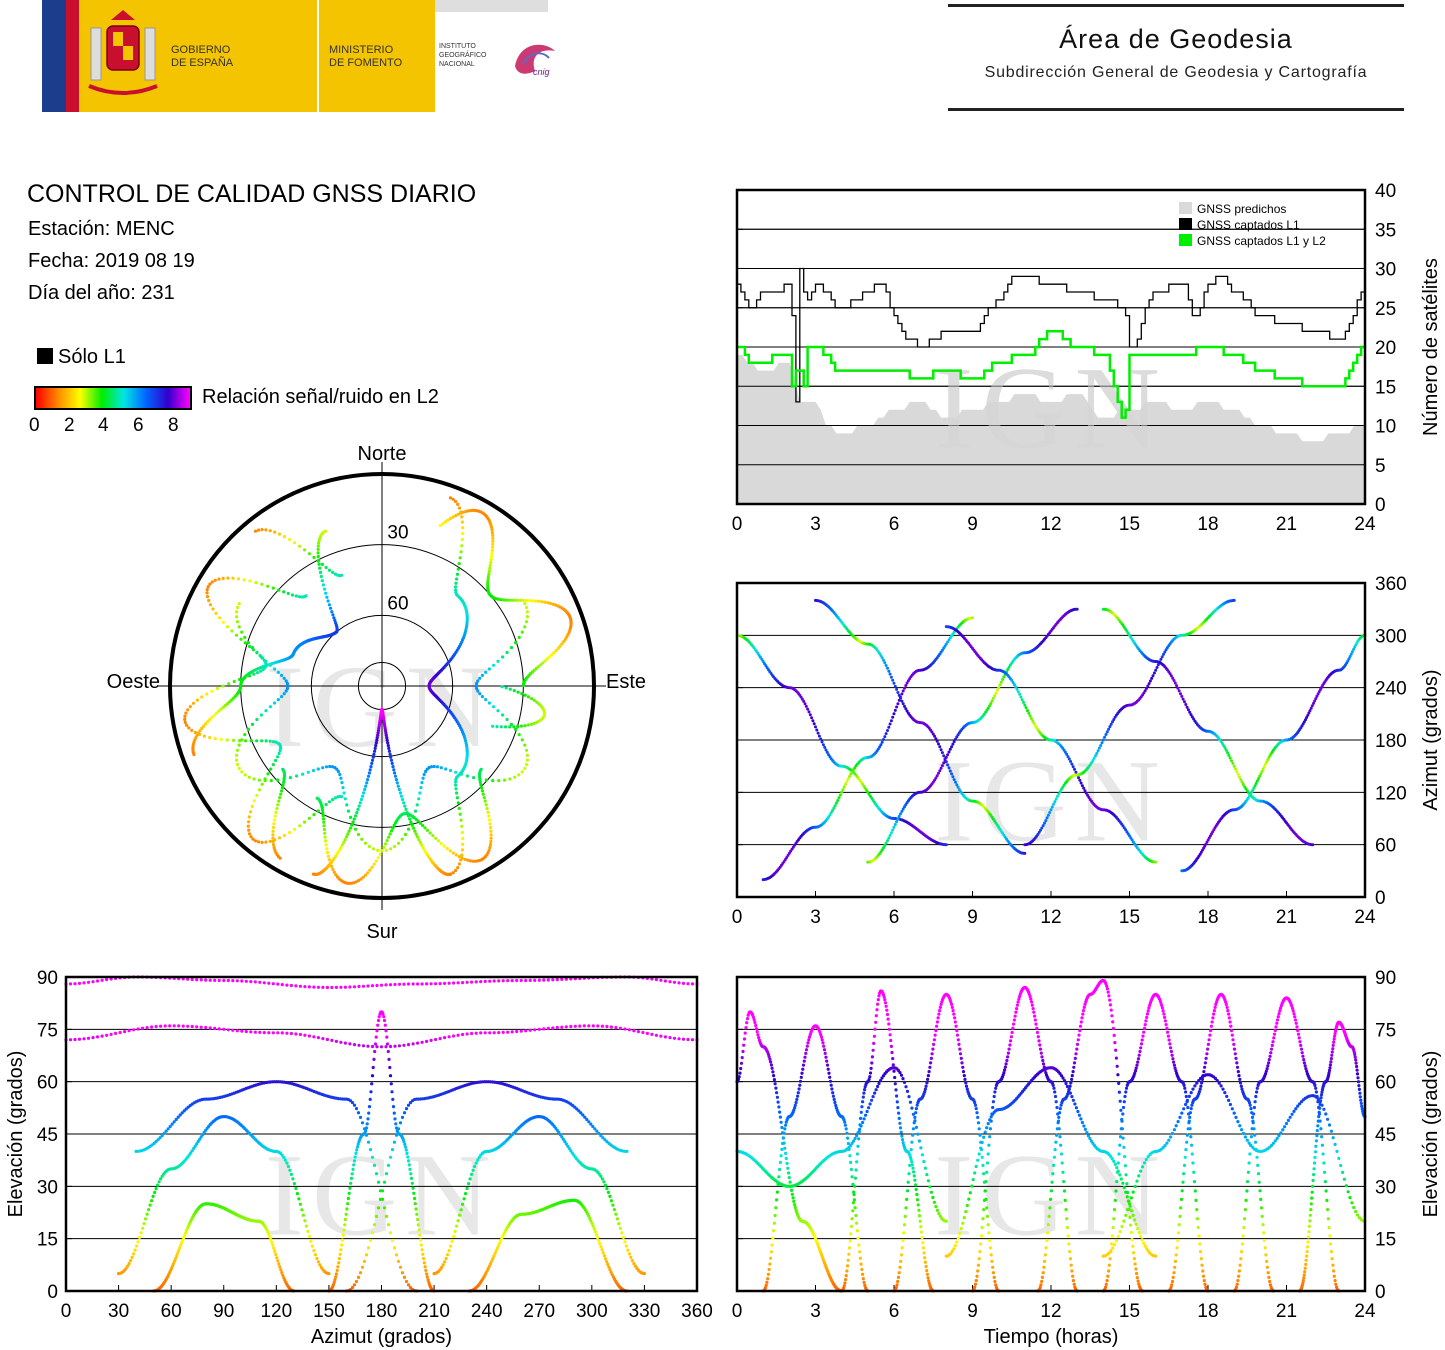  What do you see at coordinates (1176, 109) in the screenshot?
I see `header-bottom-rule` at bounding box center [1176, 109].